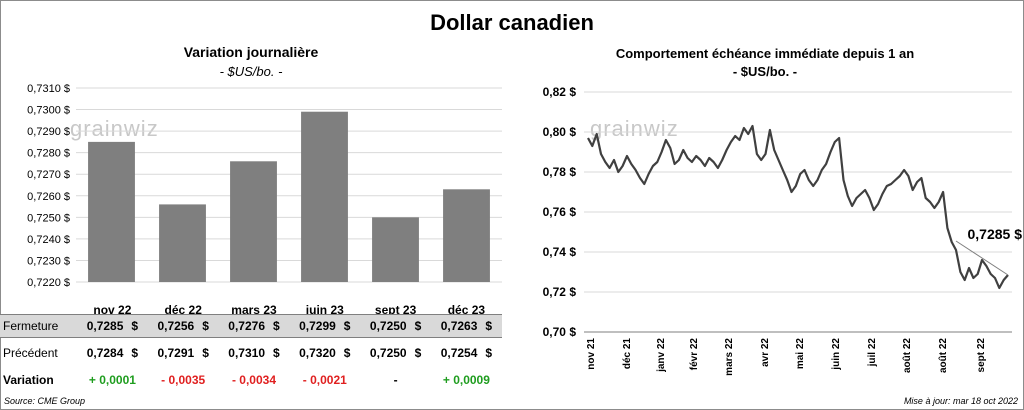 The height and width of the screenshot is (410, 1024). Describe the element at coordinates (251, 71) in the screenshot. I see `left-chart-unit: - $US/bo. -` at that location.